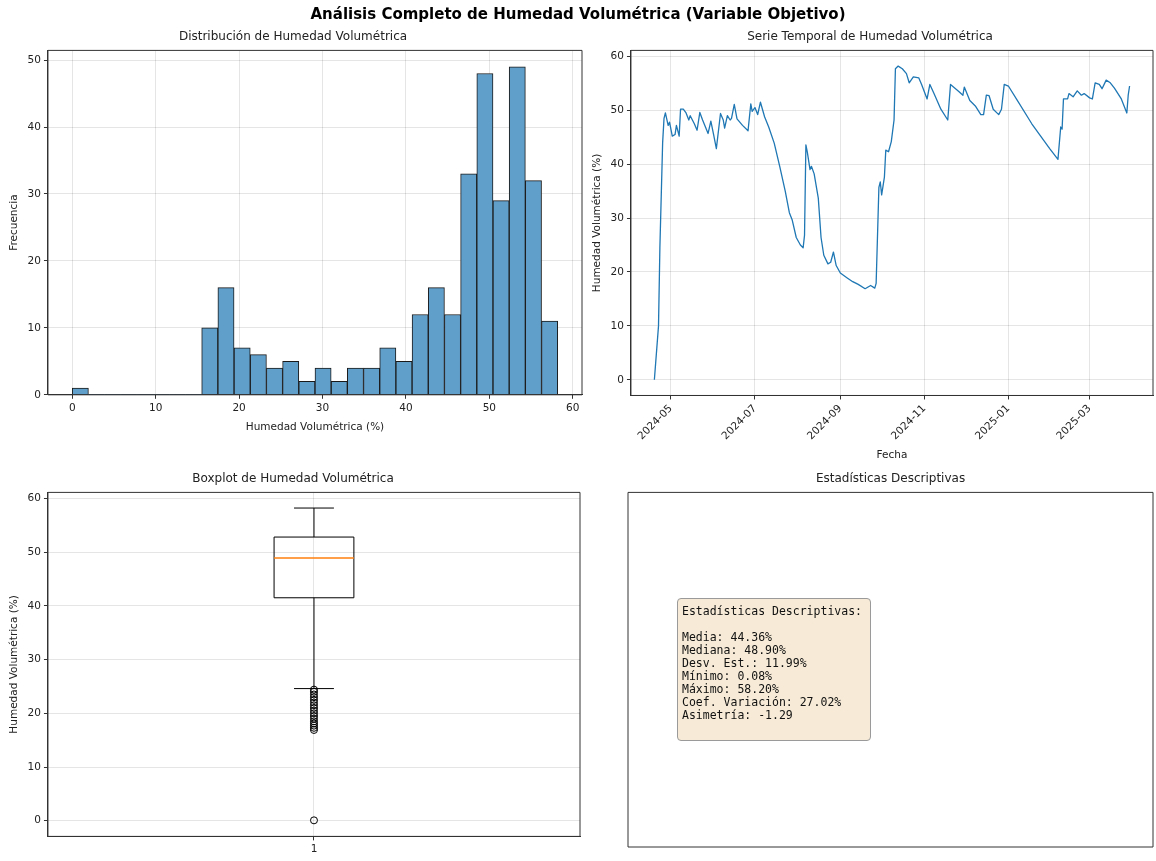 This screenshot has height=861, width=1156. What do you see at coordinates (293, 478) in the screenshot?
I see `chart-title: Boxplot de Humedad Volumétrica` at bounding box center [293, 478].